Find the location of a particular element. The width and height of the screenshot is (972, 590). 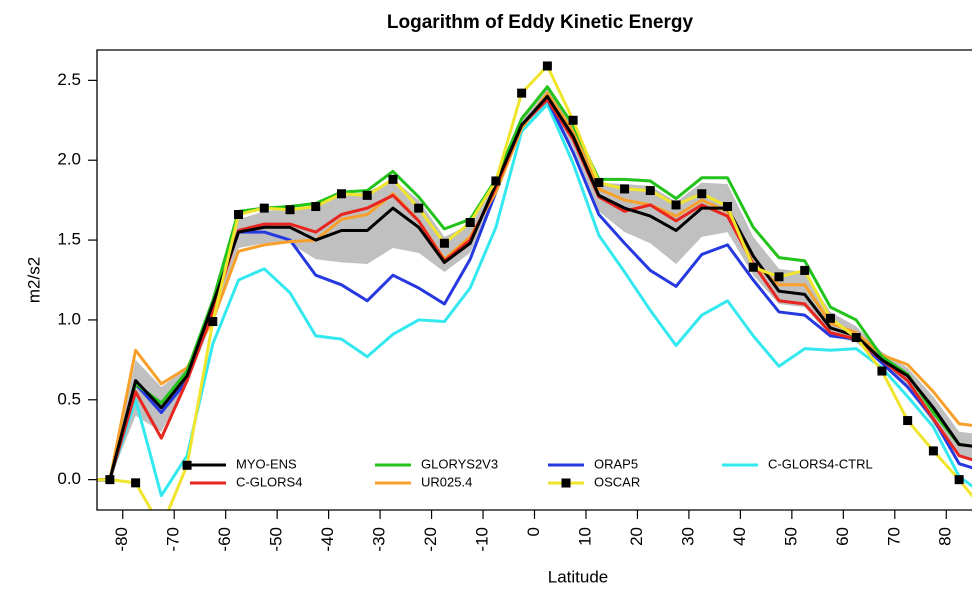

y-axis-label: m2/s2 is located at coordinates (33, 280).